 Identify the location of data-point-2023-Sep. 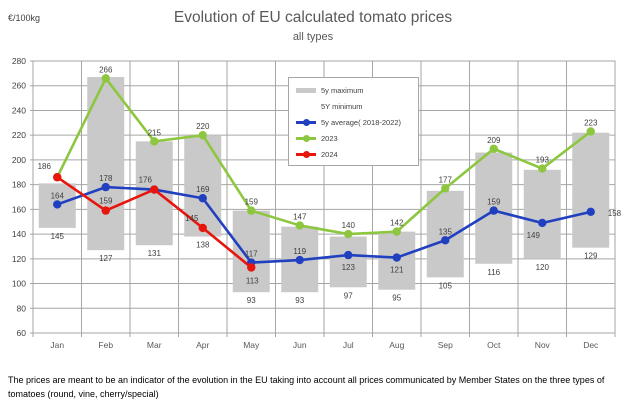
(445, 188).